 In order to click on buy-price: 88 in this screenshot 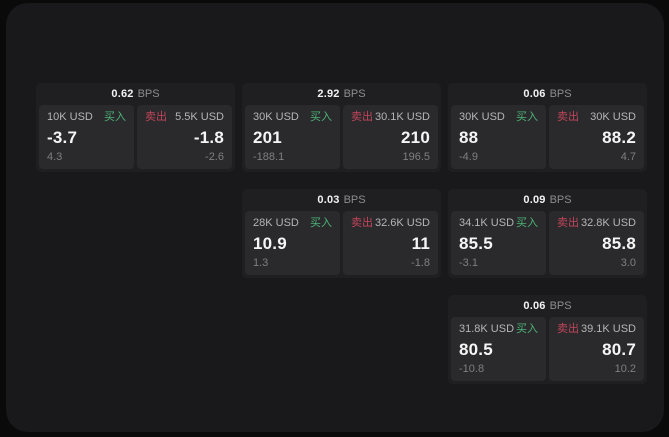, I will do `click(469, 137)`.